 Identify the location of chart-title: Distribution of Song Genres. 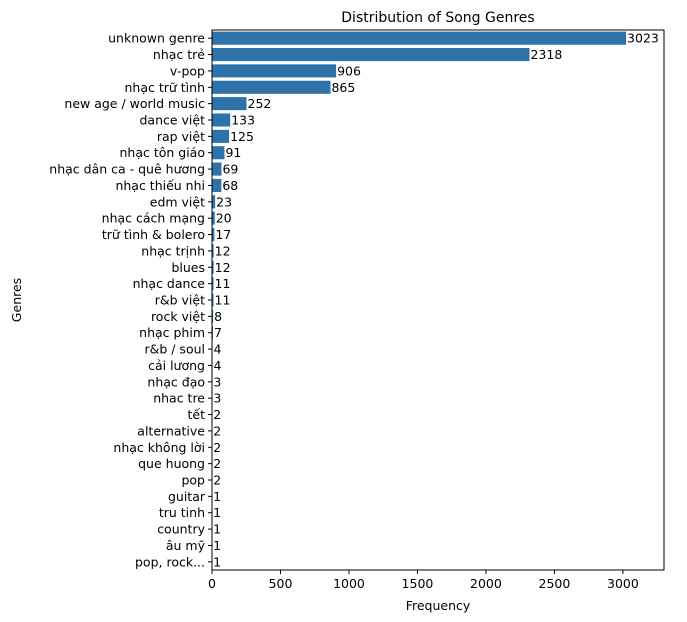
(437, 18).